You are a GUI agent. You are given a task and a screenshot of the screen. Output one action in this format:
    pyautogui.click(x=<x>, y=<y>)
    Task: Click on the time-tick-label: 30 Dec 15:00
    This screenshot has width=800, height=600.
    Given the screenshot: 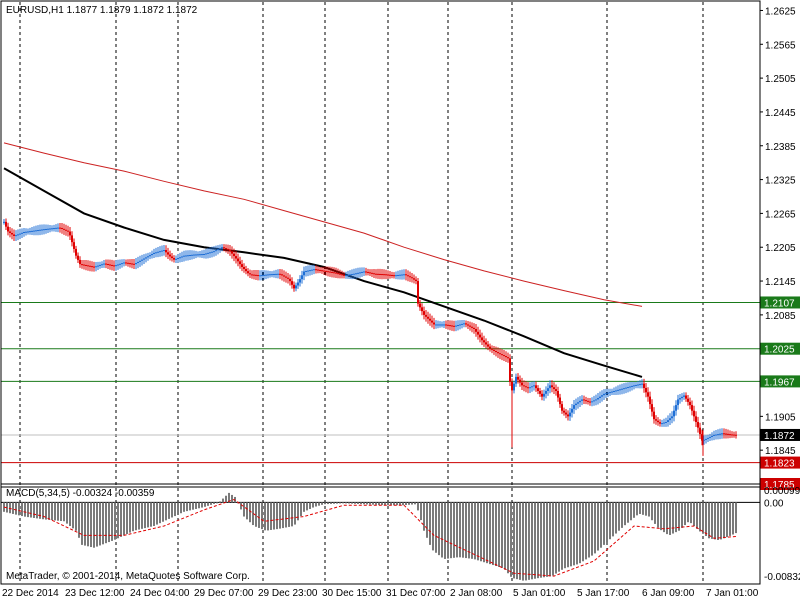 What is the action you would take?
    pyautogui.click(x=352, y=593)
    